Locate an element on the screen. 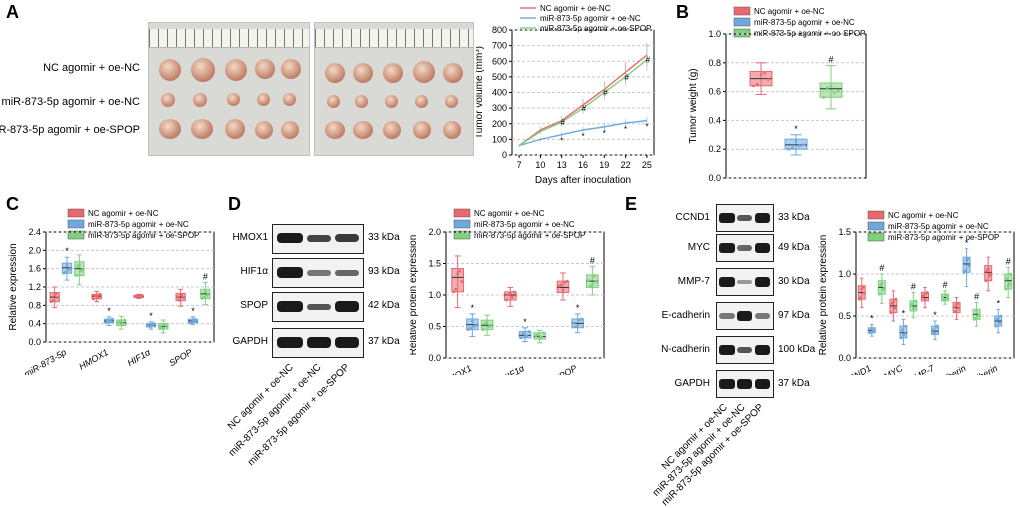  blot-label: N-cadherin is located at coordinates (685, 349).